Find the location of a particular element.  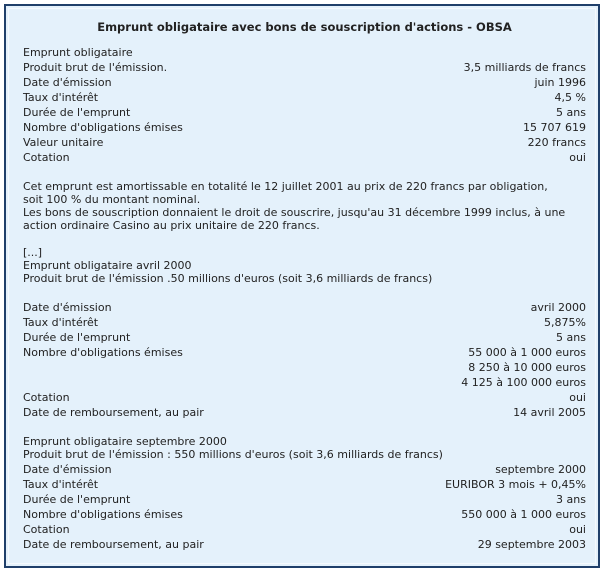

row-label: Produit brut de l'émission. is located at coordinates (95, 67).